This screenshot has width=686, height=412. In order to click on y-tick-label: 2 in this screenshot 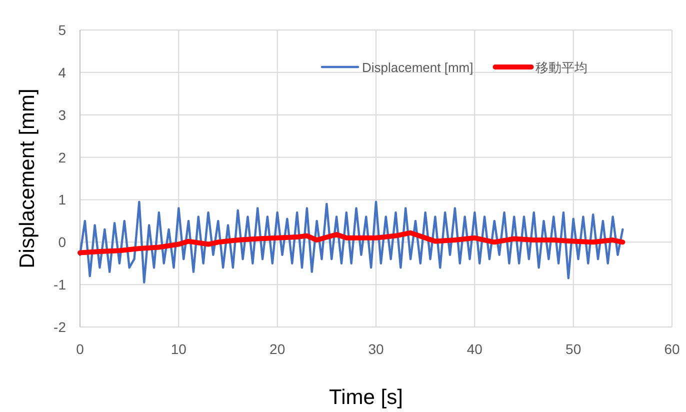, I will do `click(62, 157)`.